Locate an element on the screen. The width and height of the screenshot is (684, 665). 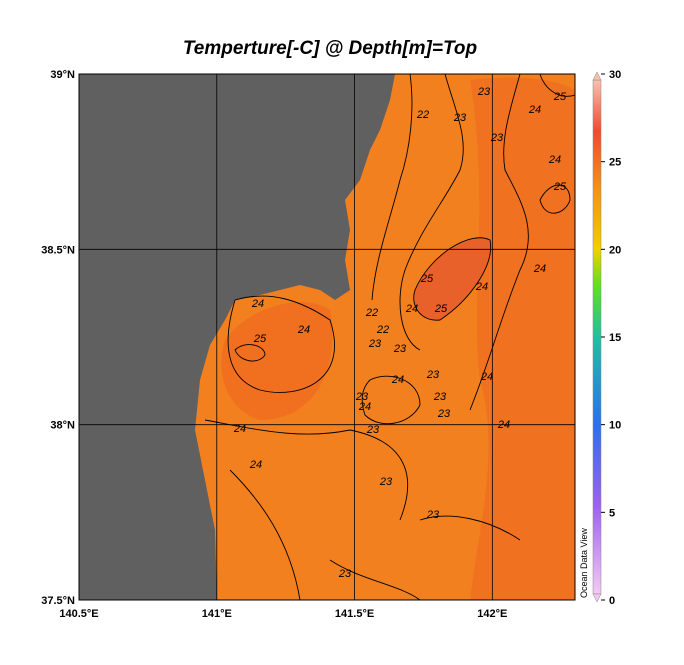
lon-tick-label: 141°E is located at coordinates (217, 614).